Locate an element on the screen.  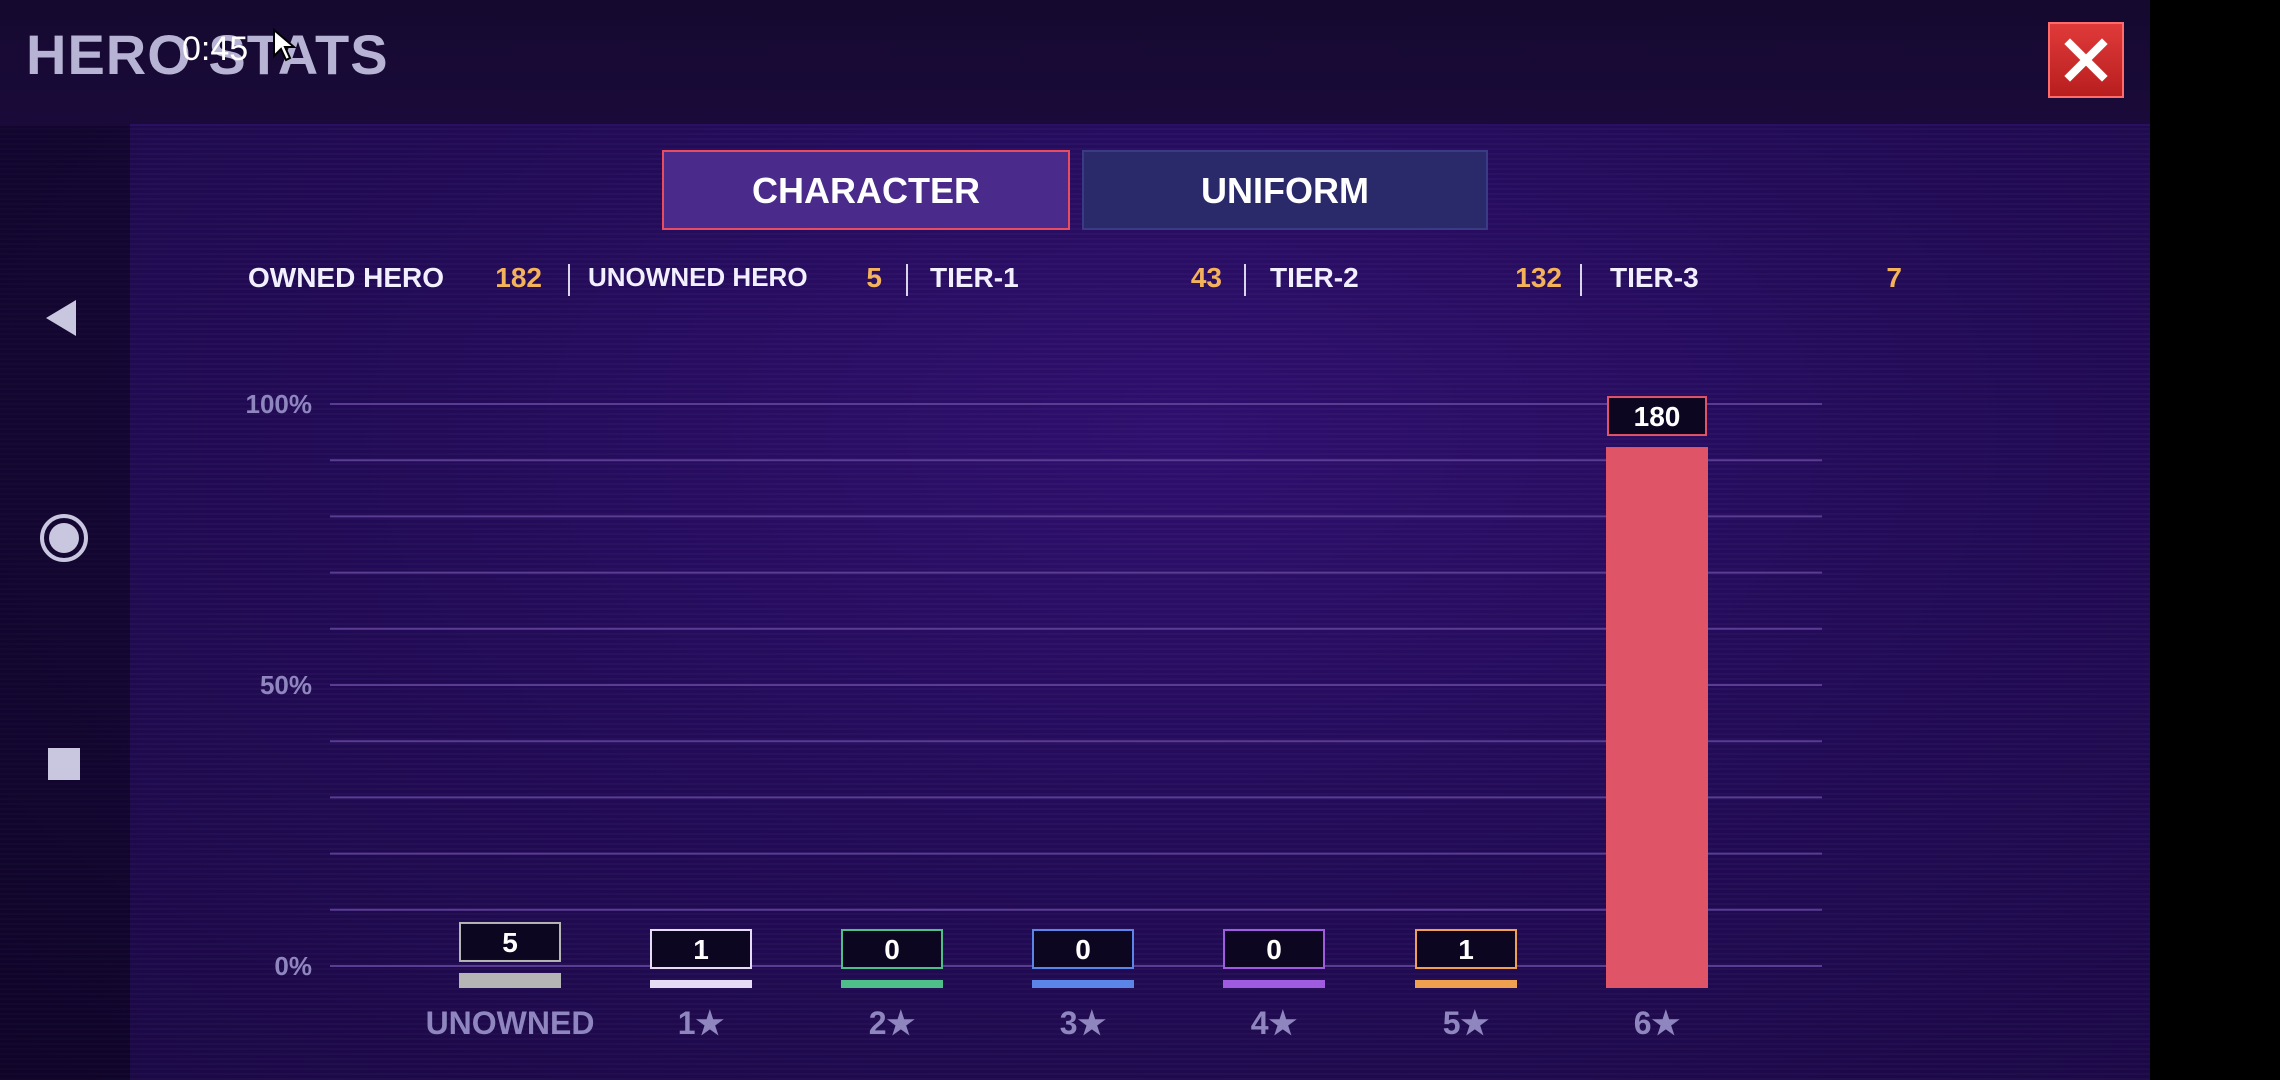
tier1-label: TIER-1 is located at coordinates (974, 277).